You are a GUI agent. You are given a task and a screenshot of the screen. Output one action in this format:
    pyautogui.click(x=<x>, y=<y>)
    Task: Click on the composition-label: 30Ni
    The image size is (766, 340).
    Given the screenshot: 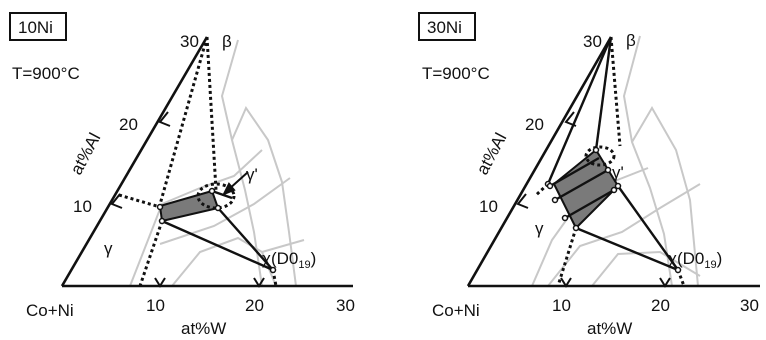 What is the action you would take?
    pyautogui.click(x=444, y=27)
    